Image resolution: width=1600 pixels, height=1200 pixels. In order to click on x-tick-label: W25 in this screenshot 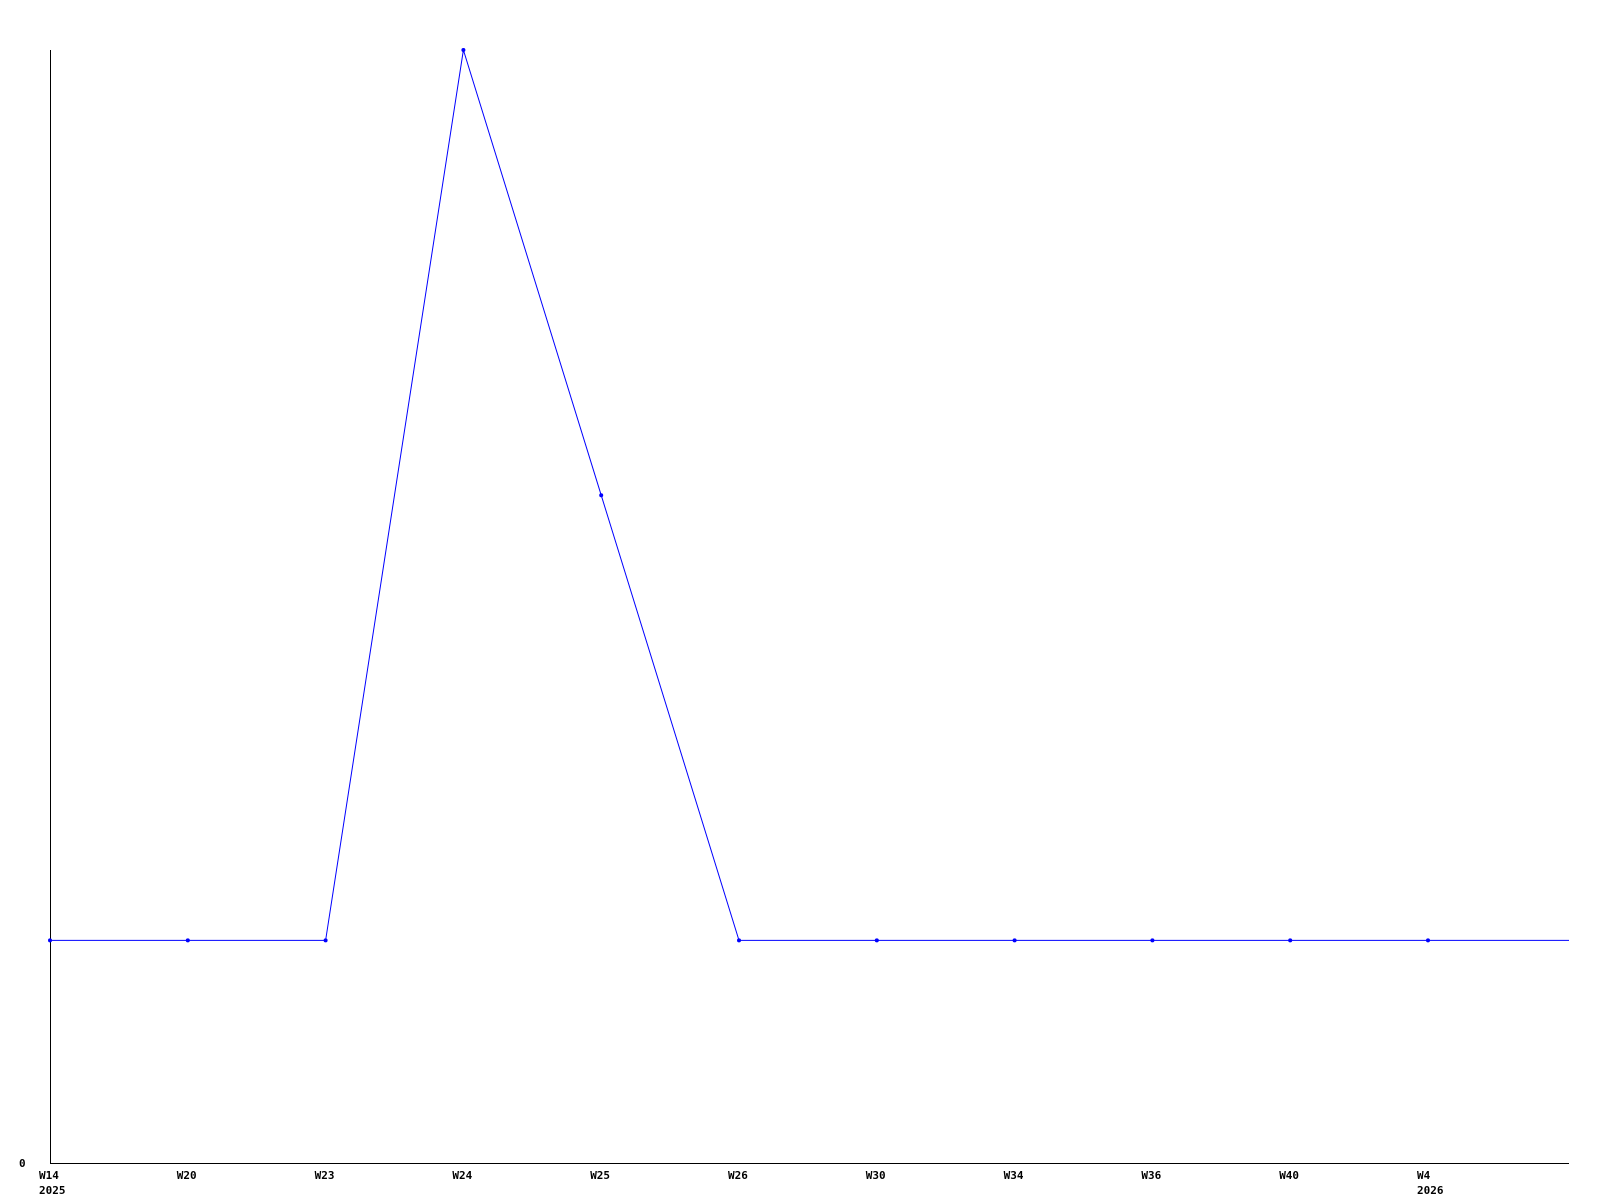, I will do `click(600, 1175)`.